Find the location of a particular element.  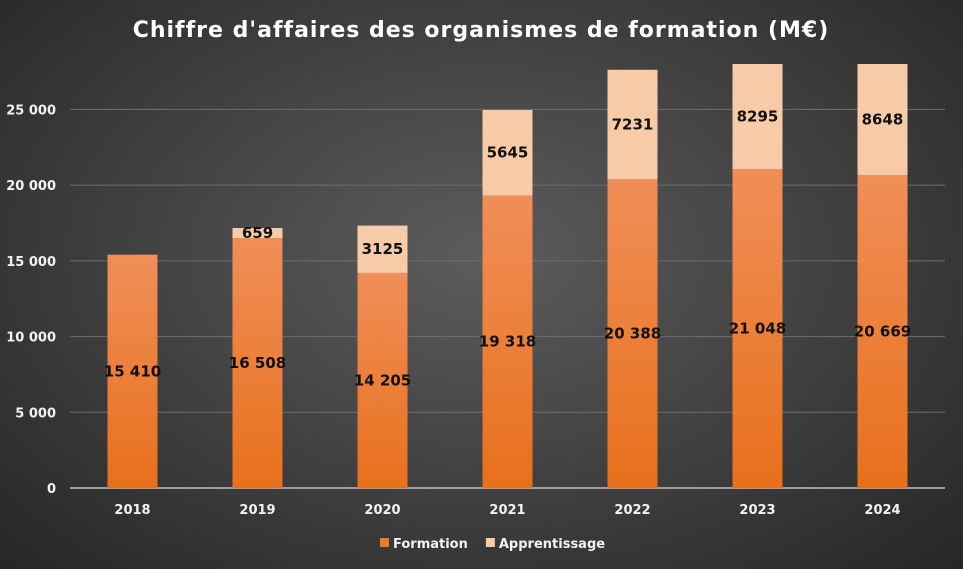

x-tick-label: 2022 is located at coordinates (632, 510).